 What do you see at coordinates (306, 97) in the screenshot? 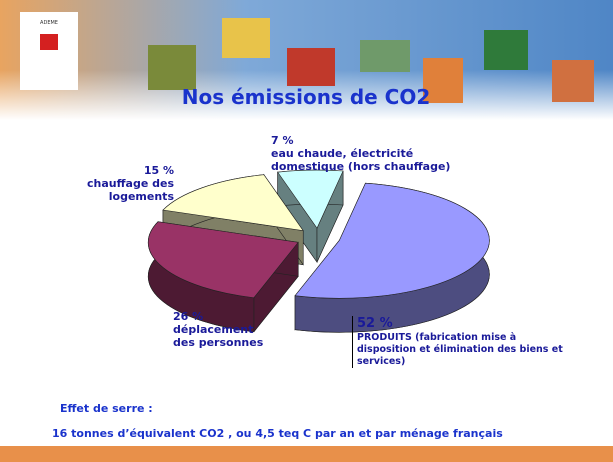
I see `chart-title: Nos émissions de CO2` at bounding box center [306, 97].